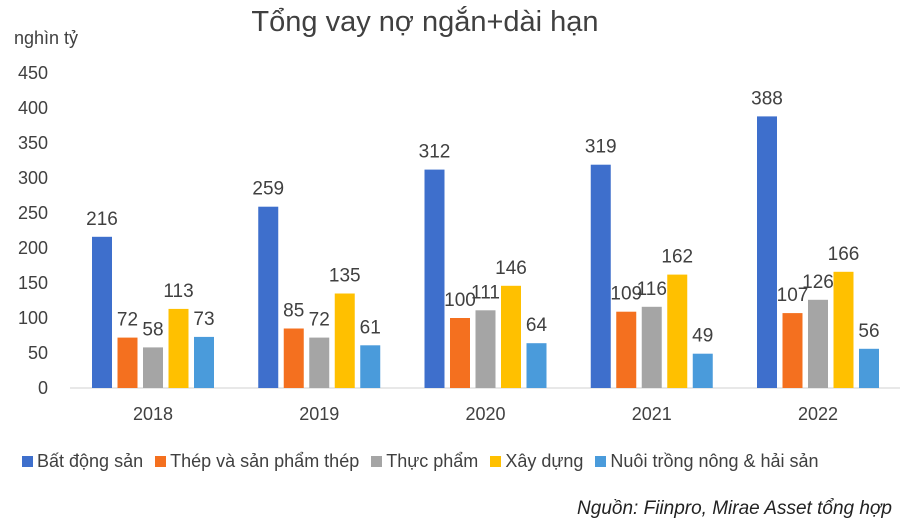 The image size is (900, 532). What do you see at coordinates (33, 283) in the screenshot?
I see `y-tick-label: 150` at bounding box center [33, 283].